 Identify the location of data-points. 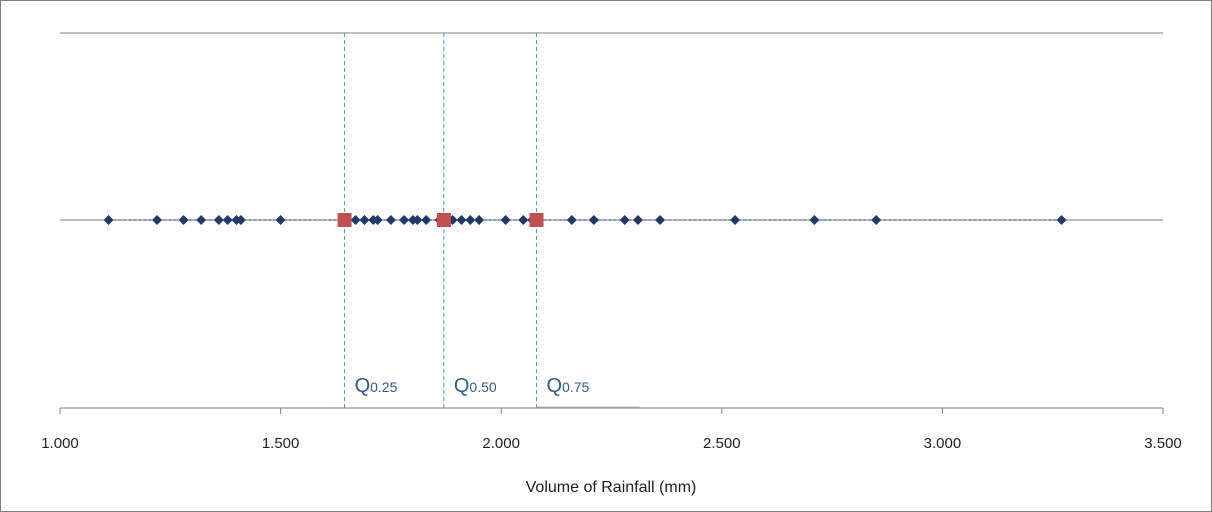
(585, 220).